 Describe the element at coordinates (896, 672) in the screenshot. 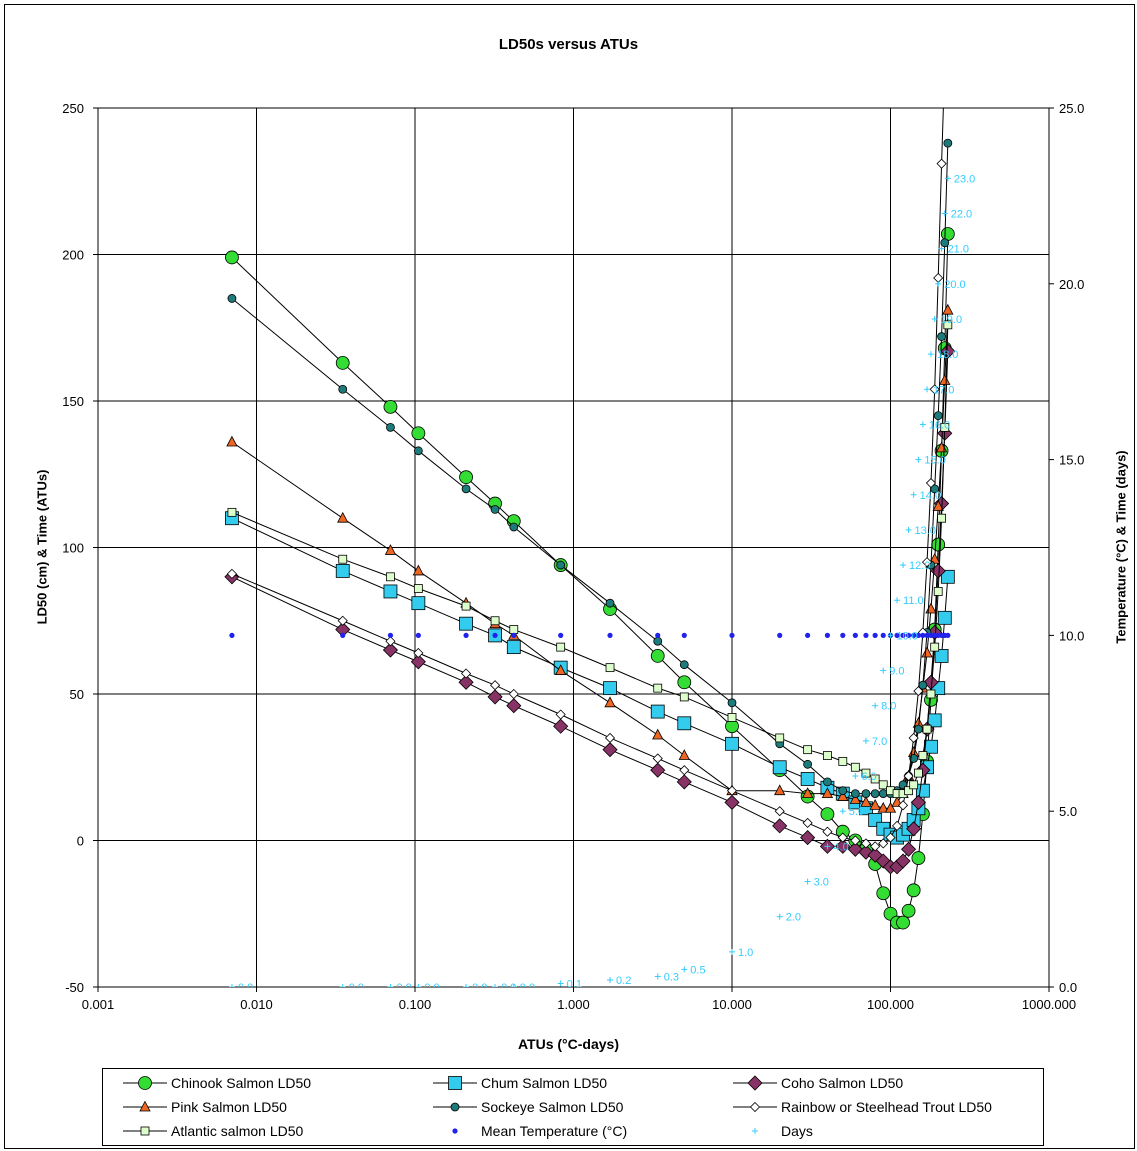

I see `day-label: 9.0` at that location.